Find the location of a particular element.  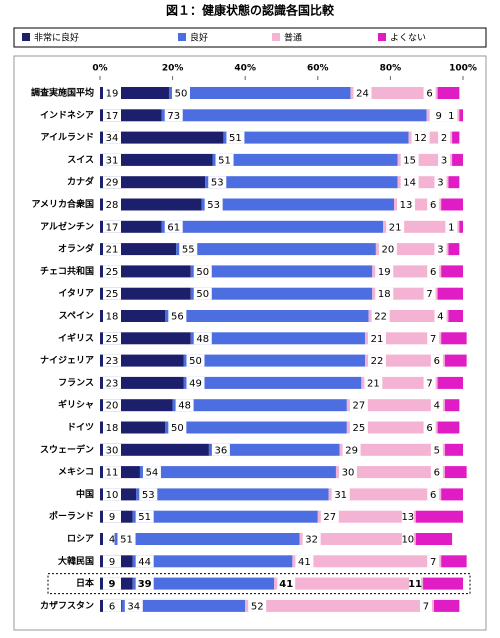

value-label: 4 is located at coordinates (112, 540).